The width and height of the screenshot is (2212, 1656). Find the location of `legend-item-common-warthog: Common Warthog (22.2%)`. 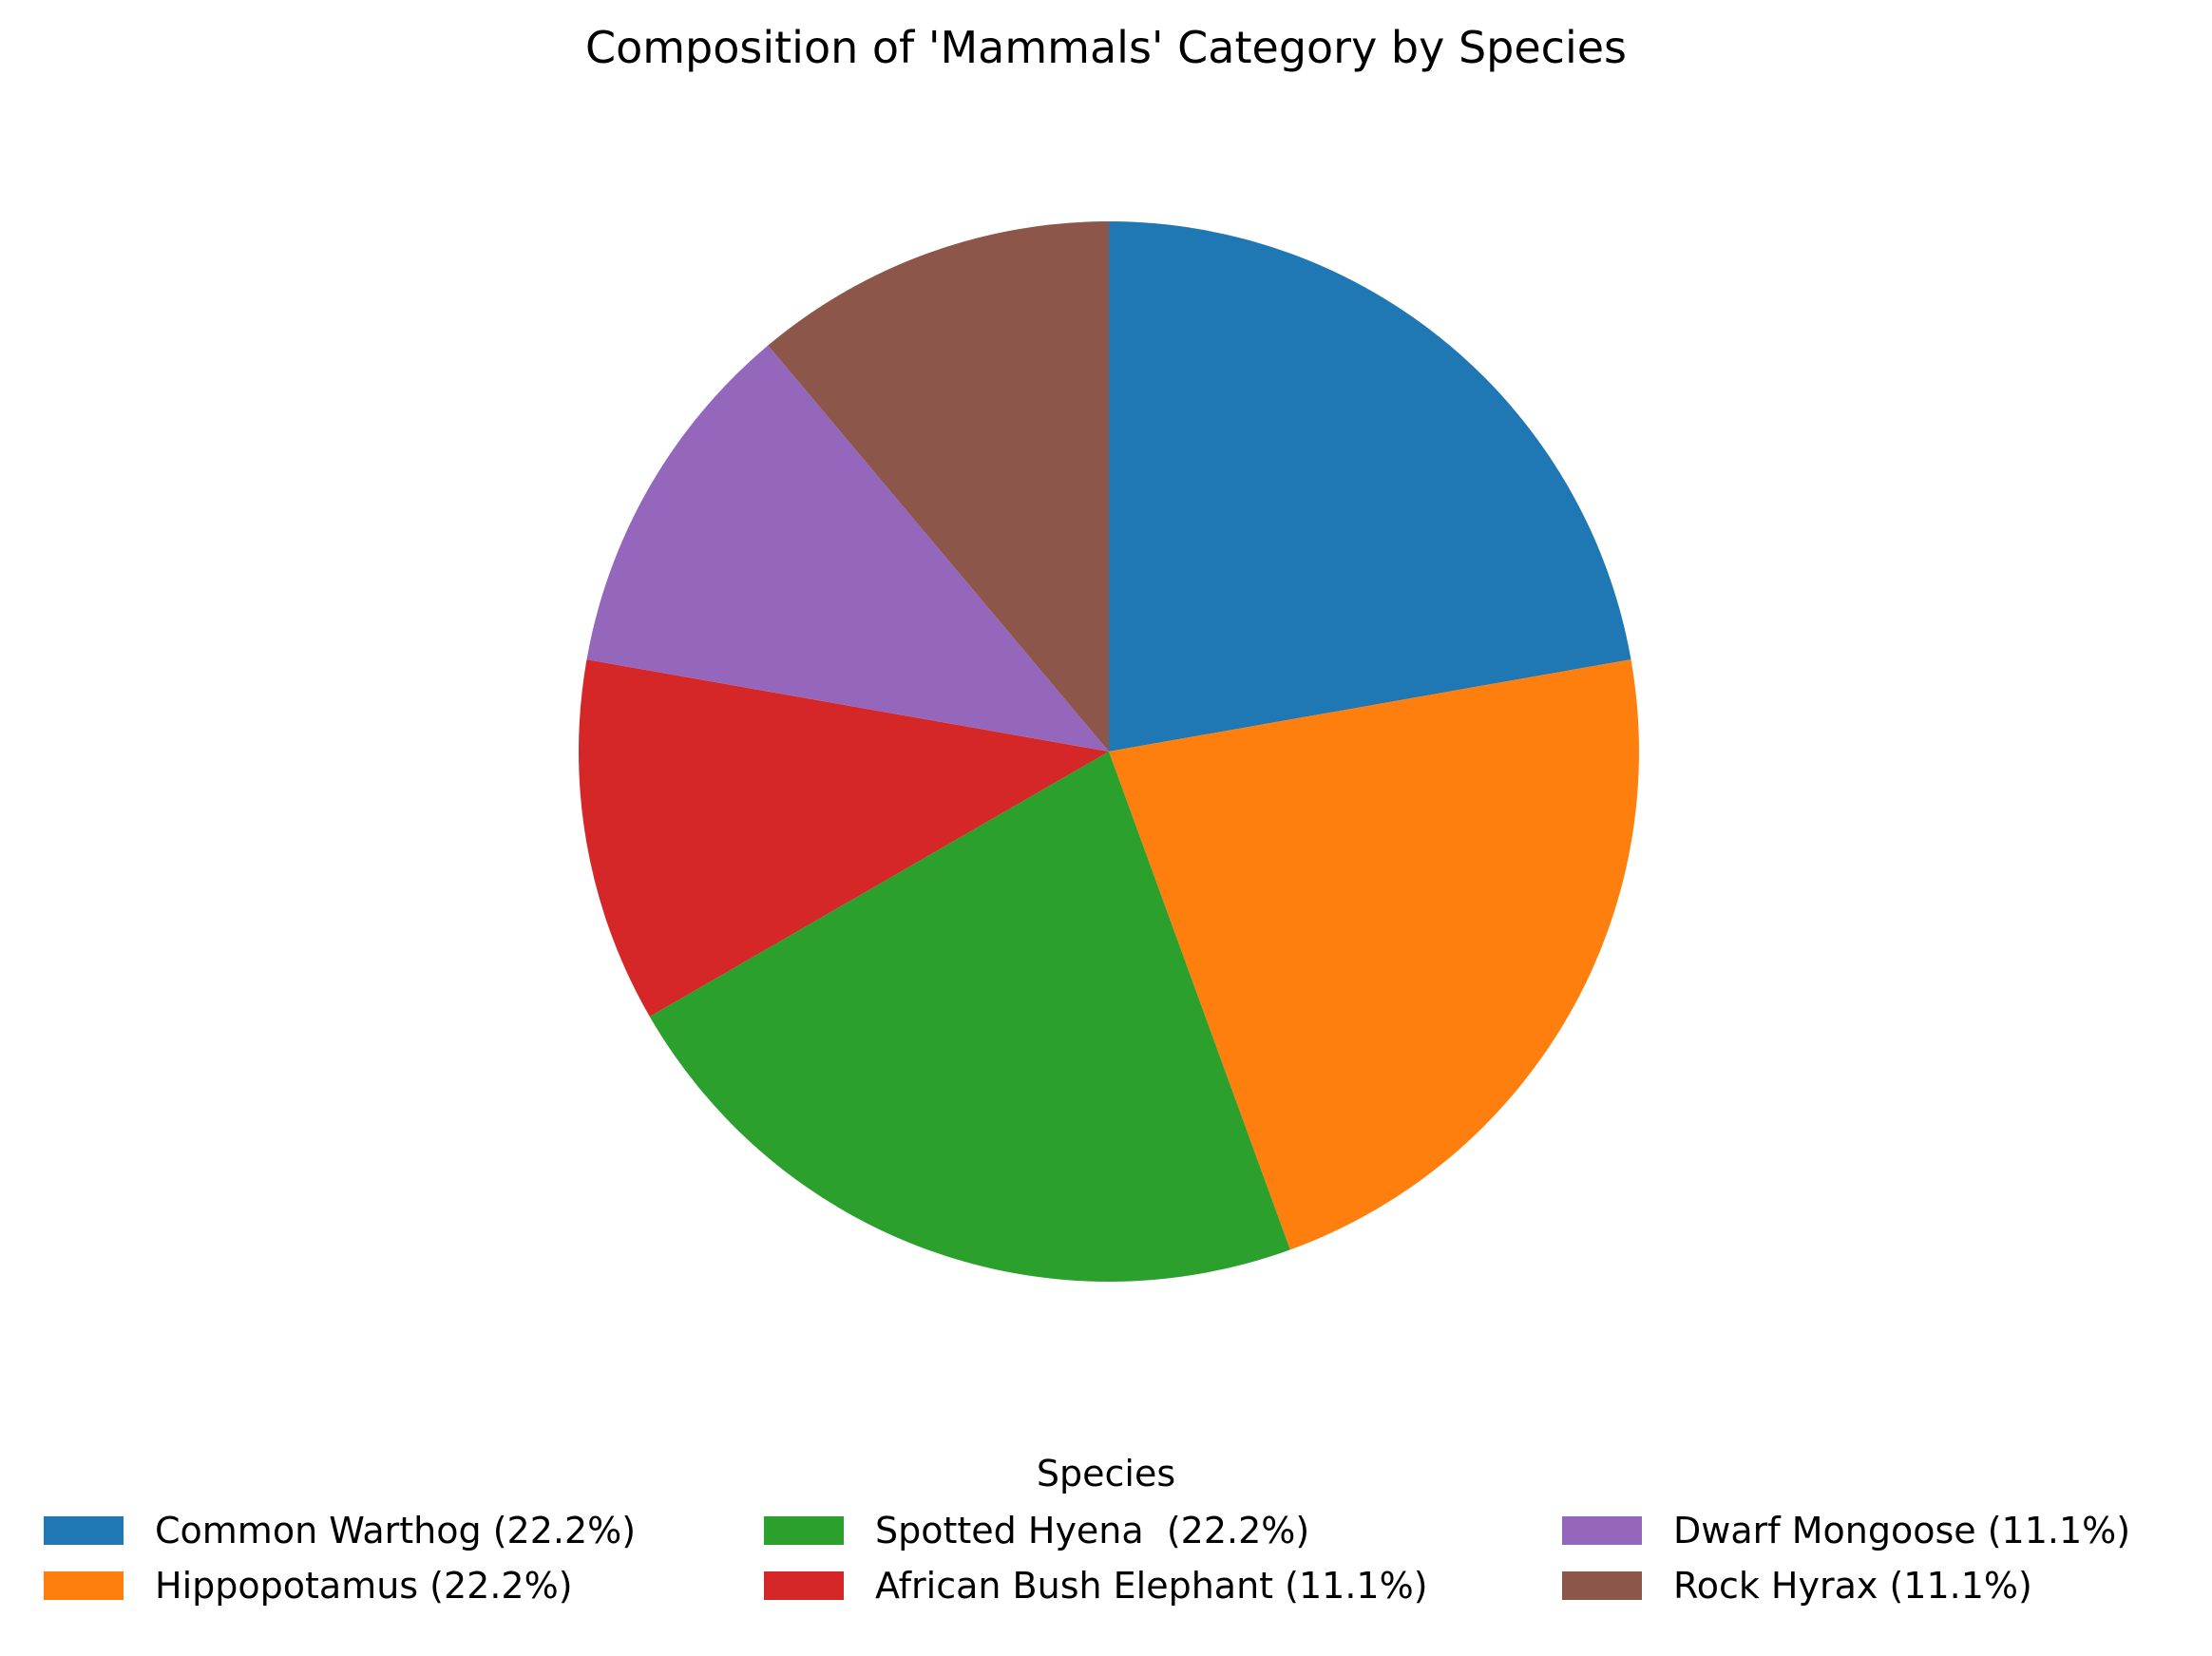

legend-item-common-warthog: Common Warthog (22.2%) is located at coordinates (340, 1530).